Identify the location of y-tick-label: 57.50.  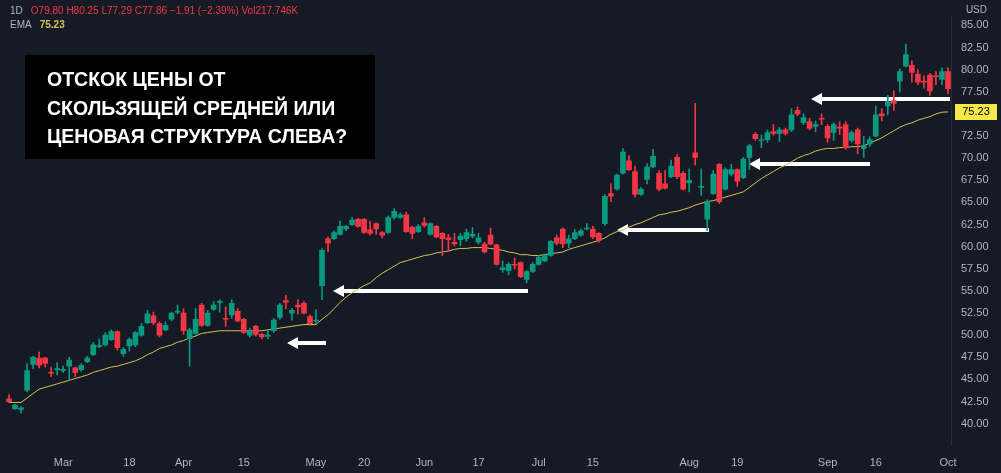
(975, 267).